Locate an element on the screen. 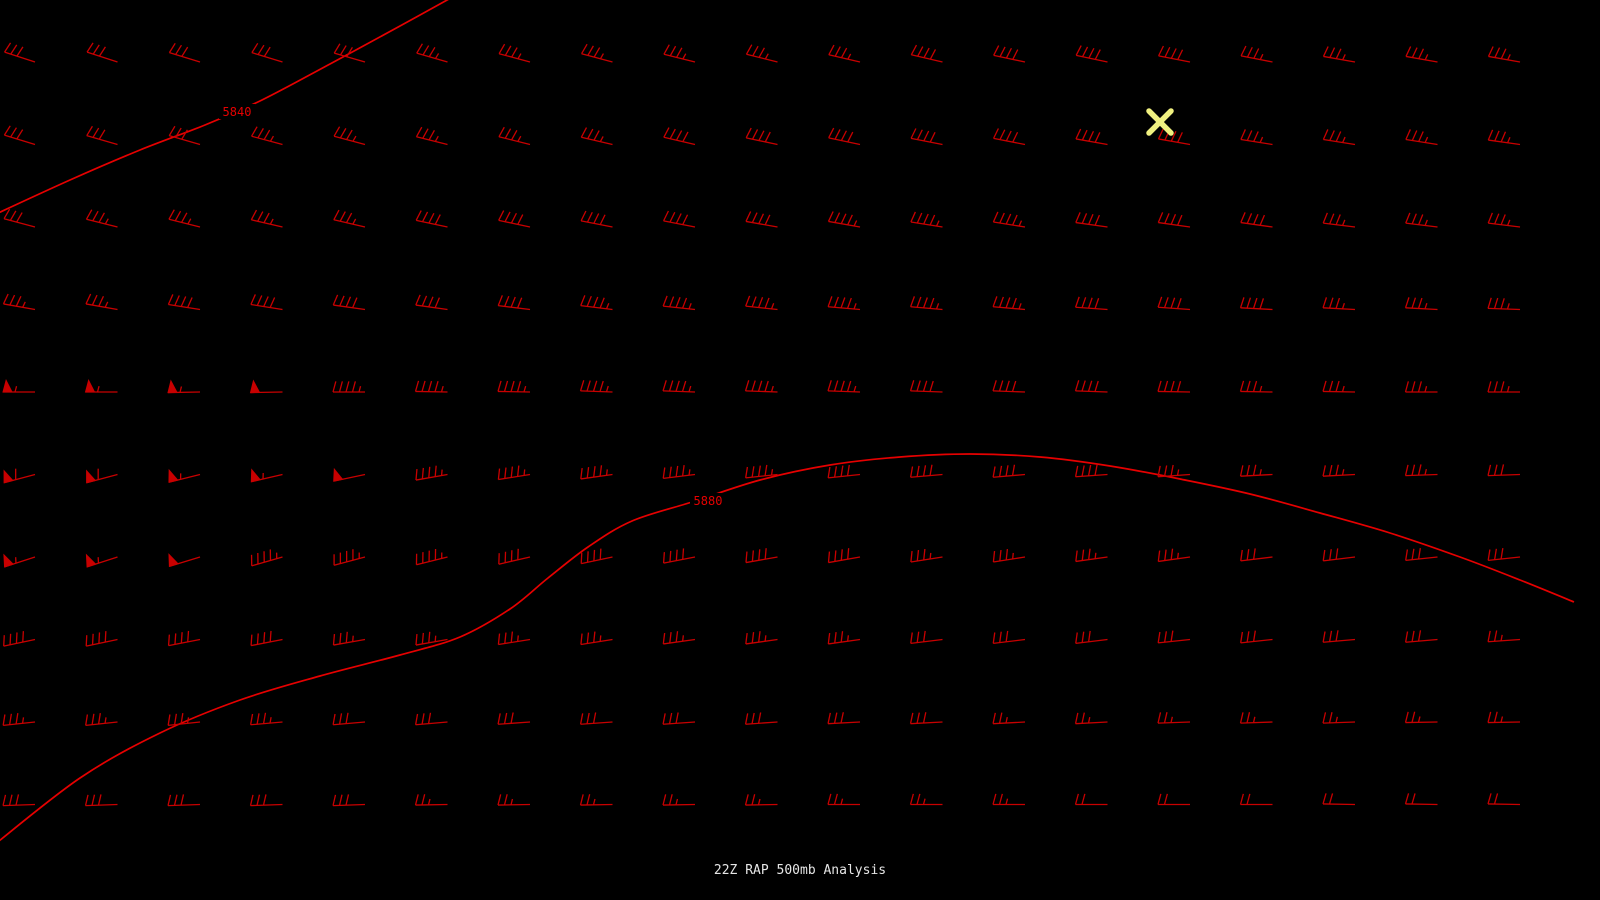 The width and height of the screenshot is (1600, 900). contour-label-5880: 5880 is located at coordinates (708, 501).